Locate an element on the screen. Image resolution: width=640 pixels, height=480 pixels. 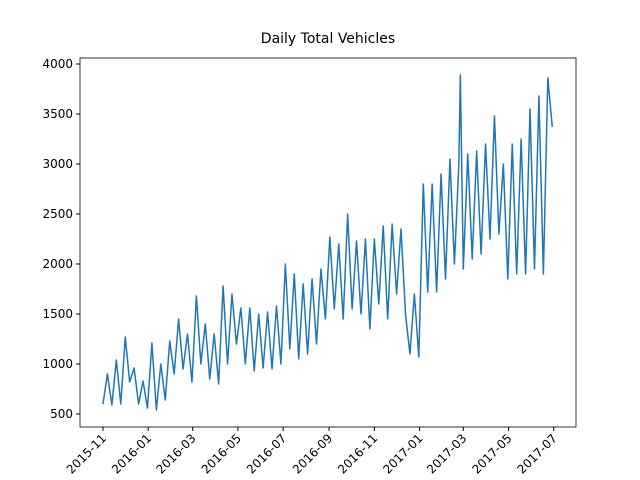
y-tick-label: 2000 is located at coordinates (57, 264).